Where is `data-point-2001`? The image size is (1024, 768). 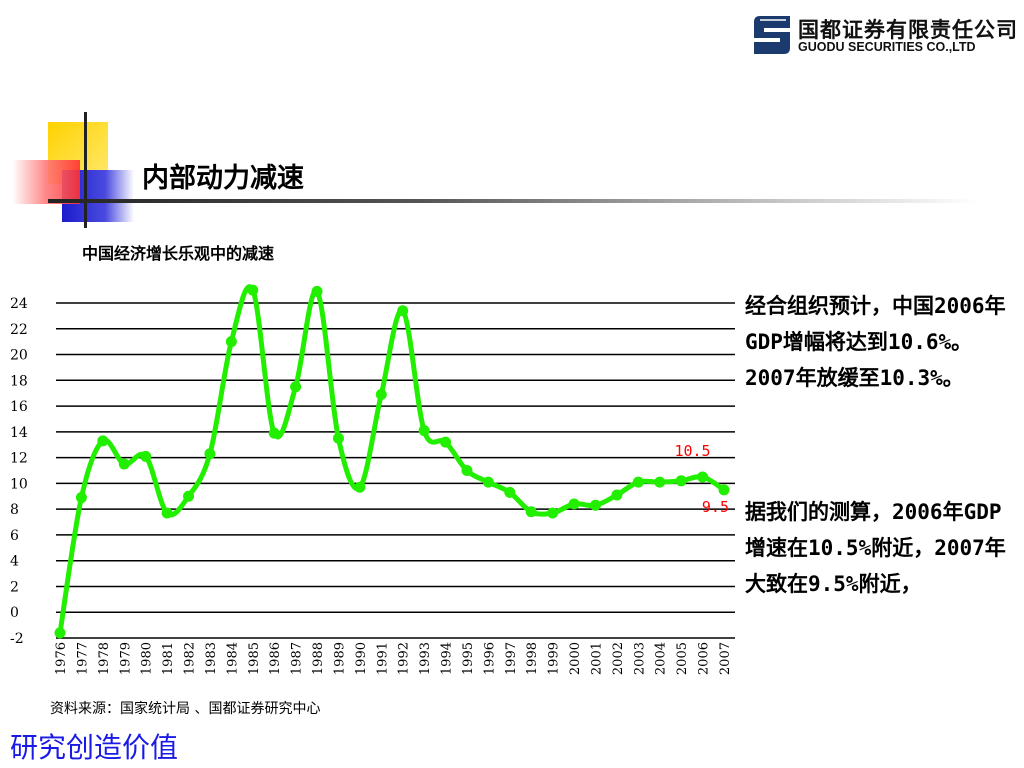 data-point-2001 is located at coordinates (595, 505).